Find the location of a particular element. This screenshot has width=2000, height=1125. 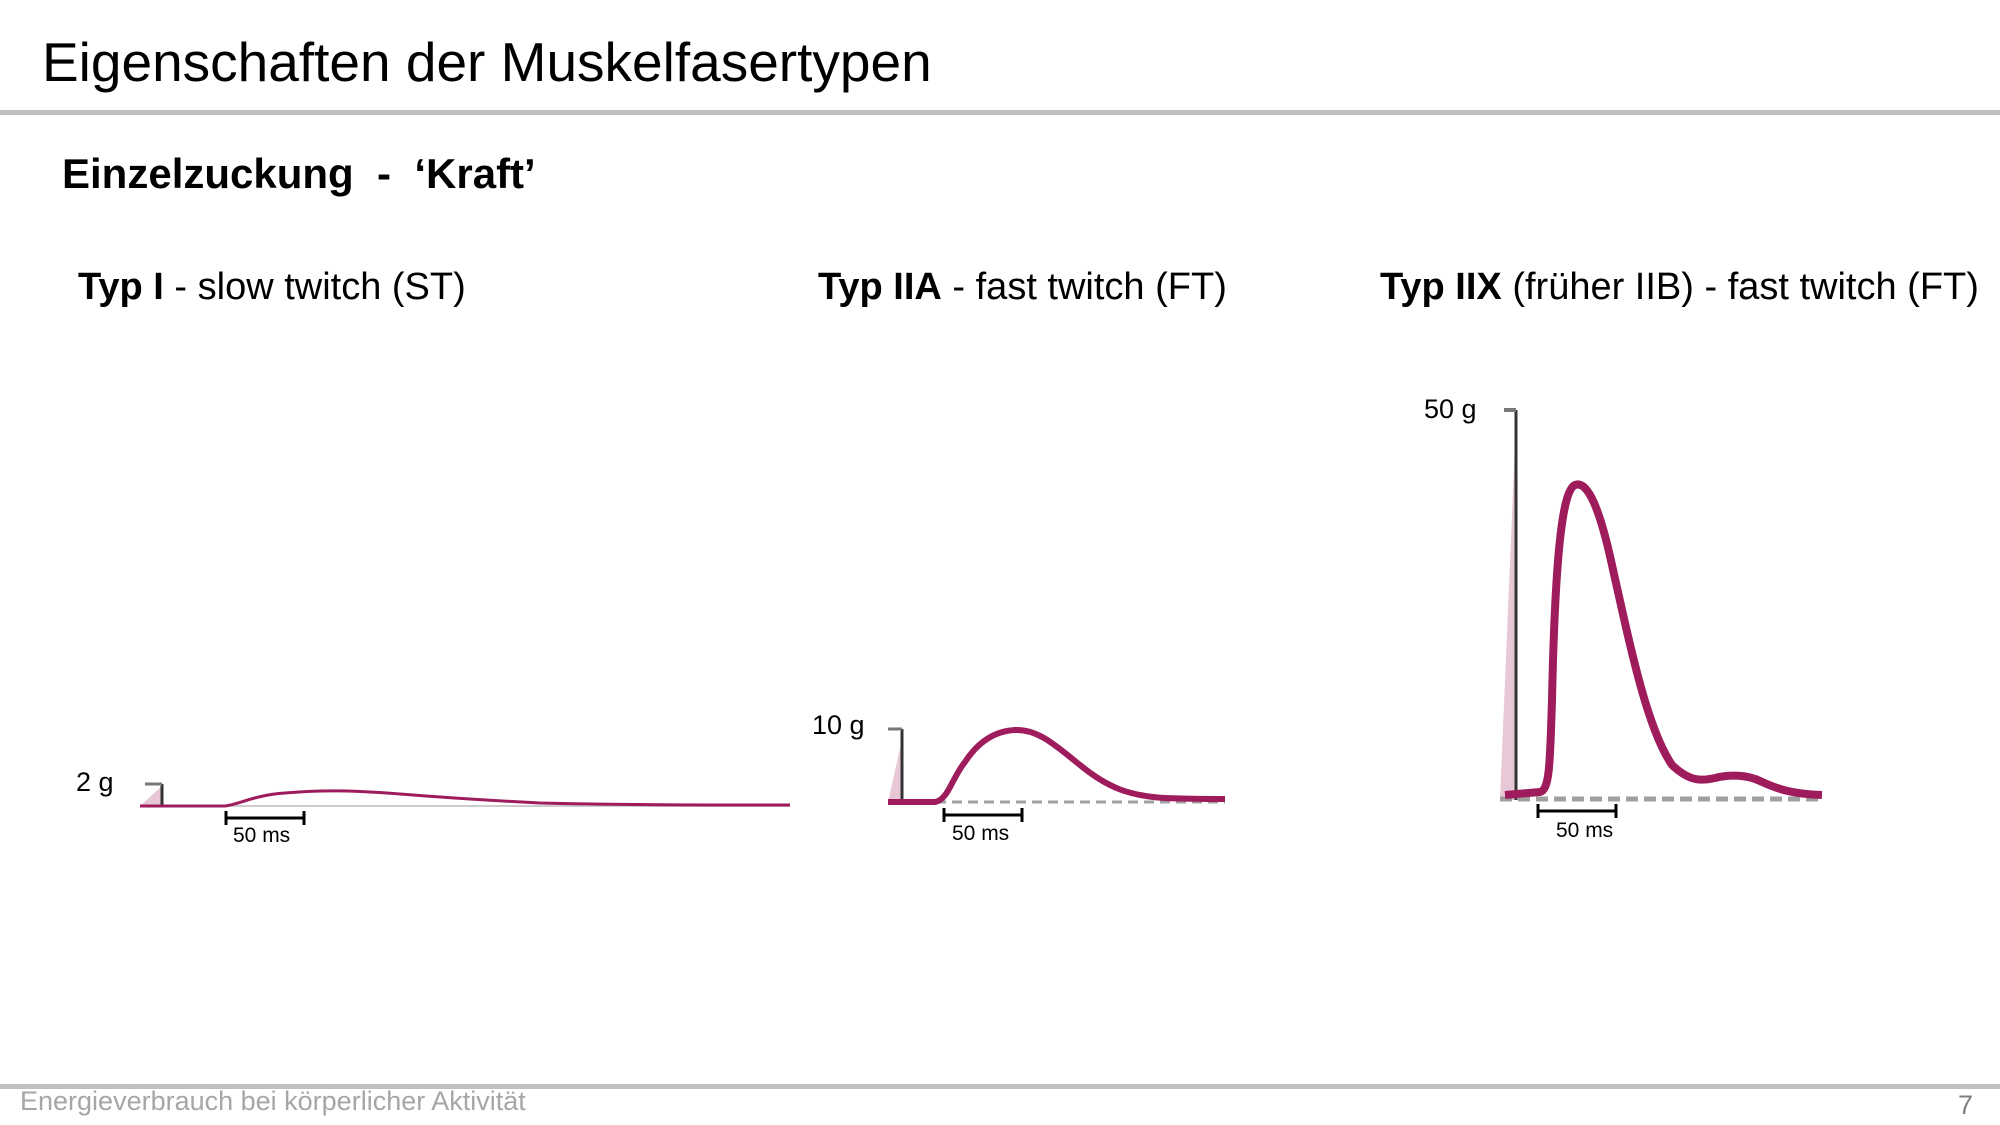

type-iix-description: (früher IIB) - fast twitch (FT) is located at coordinates (1740, 287).